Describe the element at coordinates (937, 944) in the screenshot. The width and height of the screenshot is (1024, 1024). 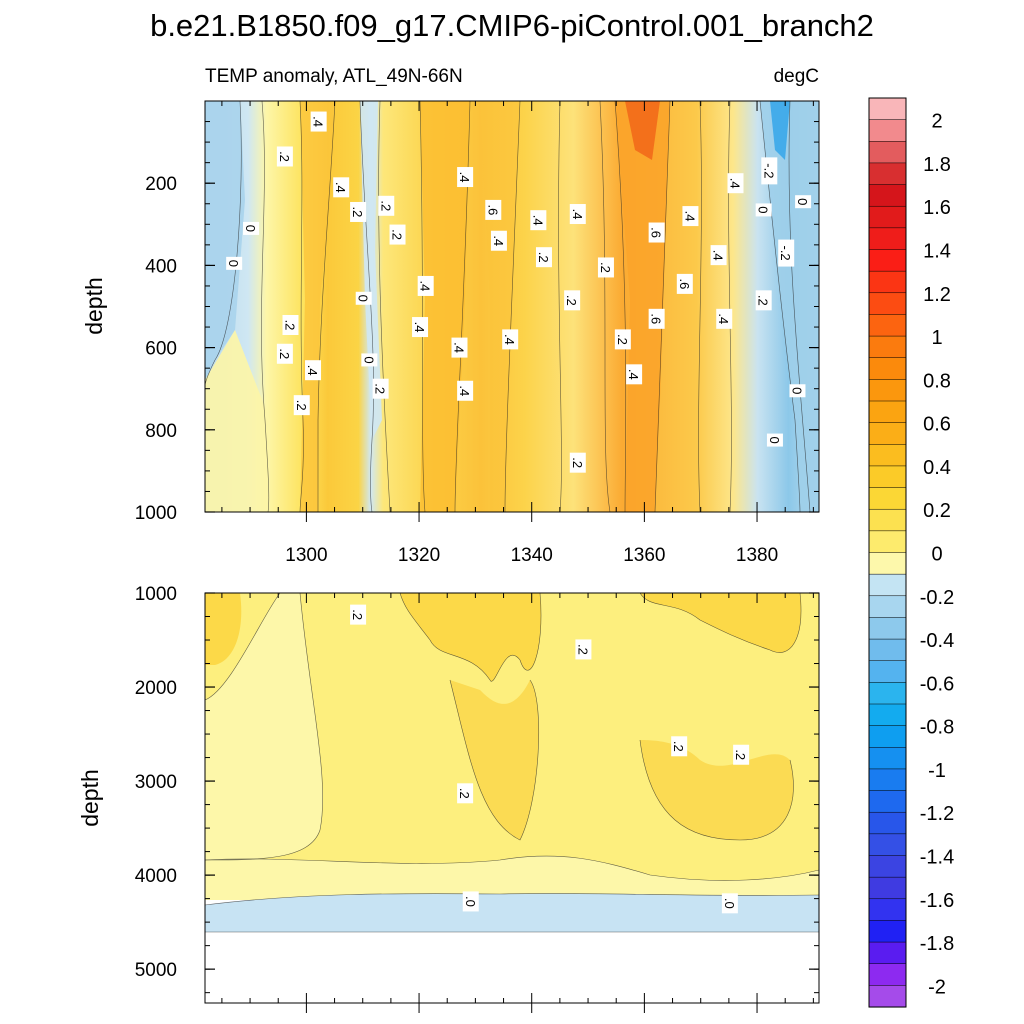
I see `colorbar-label: -1.8` at that location.